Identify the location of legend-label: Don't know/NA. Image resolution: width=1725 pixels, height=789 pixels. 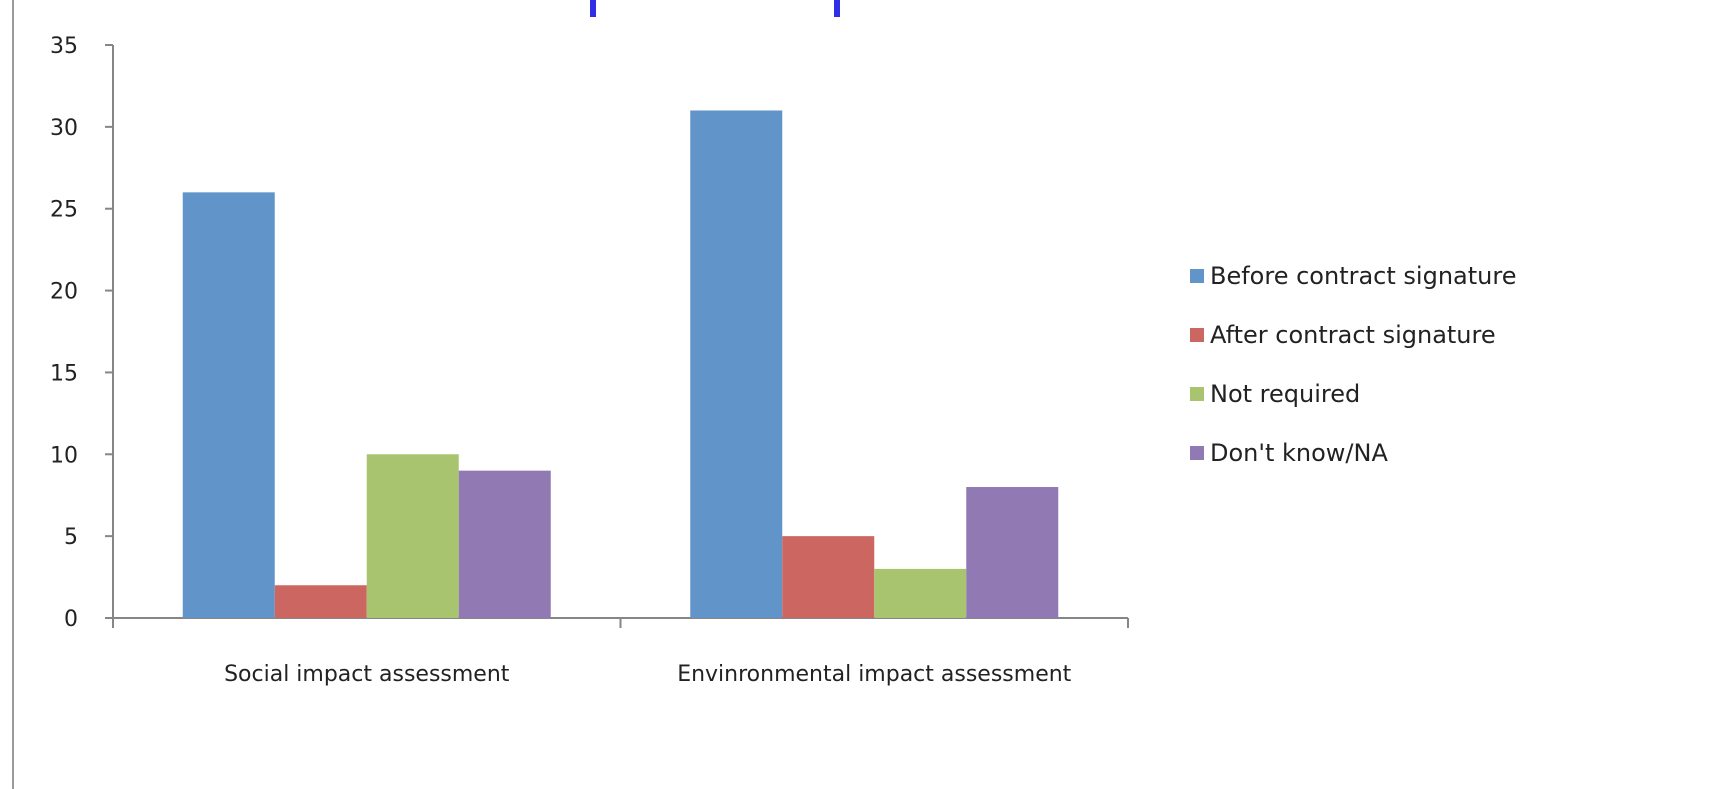
(1299, 453).